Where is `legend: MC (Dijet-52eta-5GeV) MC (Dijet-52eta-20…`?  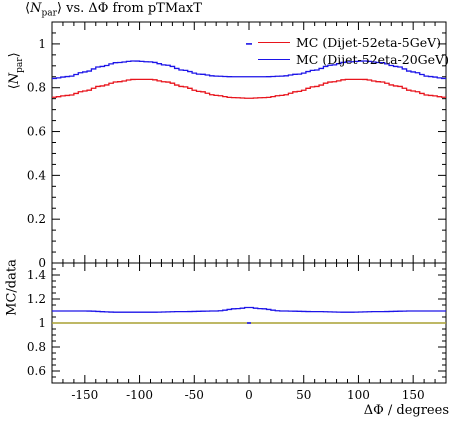 legend: MC (Dijet-52eta-5GeV) MC (Dijet-52eta-20… is located at coordinates (353, 51).